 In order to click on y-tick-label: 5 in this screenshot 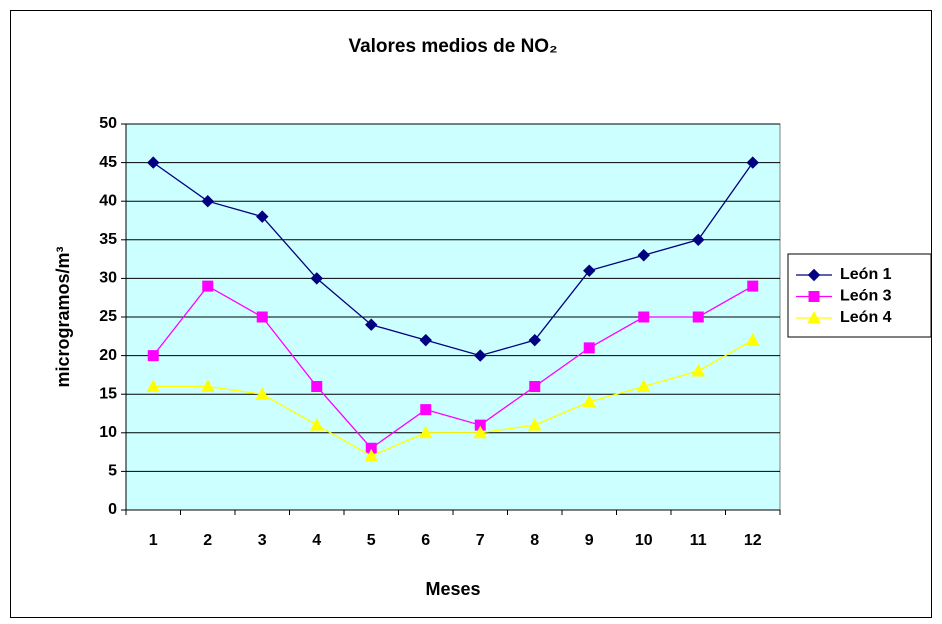, I will do `click(112, 471)`.